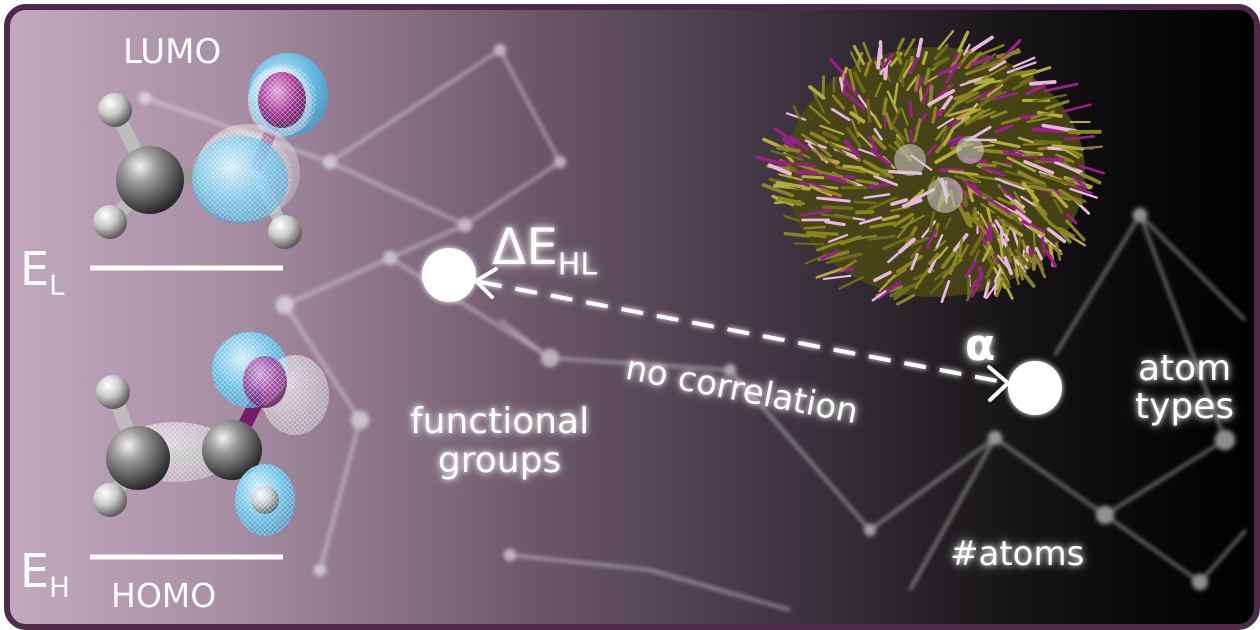 The image size is (1260, 630). What do you see at coordinates (742, 334) in the screenshot?
I see `correlation-connector` at bounding box center [742, 334].